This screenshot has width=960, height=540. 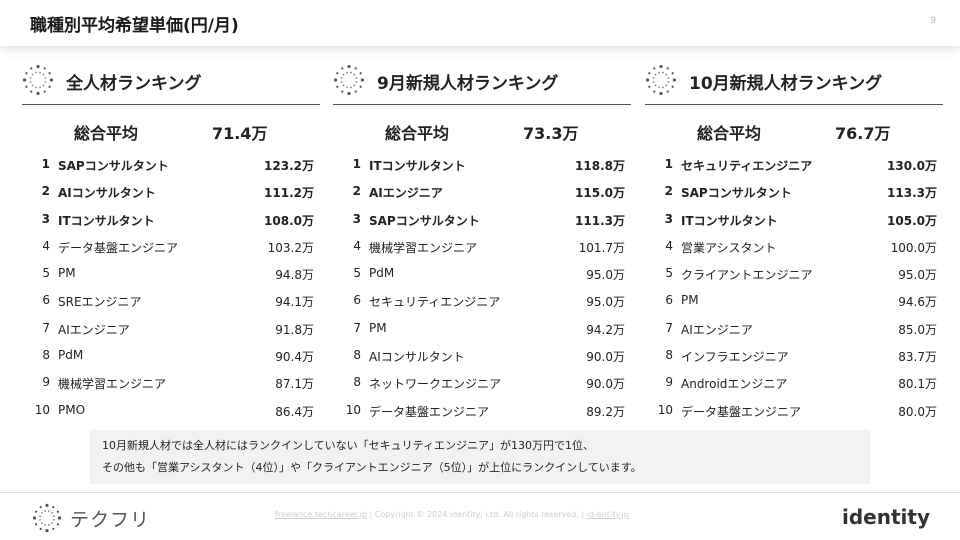 I want to click on ranking-row: 3 ITコンサルタント 105.0万, so click(x=794, y=225).